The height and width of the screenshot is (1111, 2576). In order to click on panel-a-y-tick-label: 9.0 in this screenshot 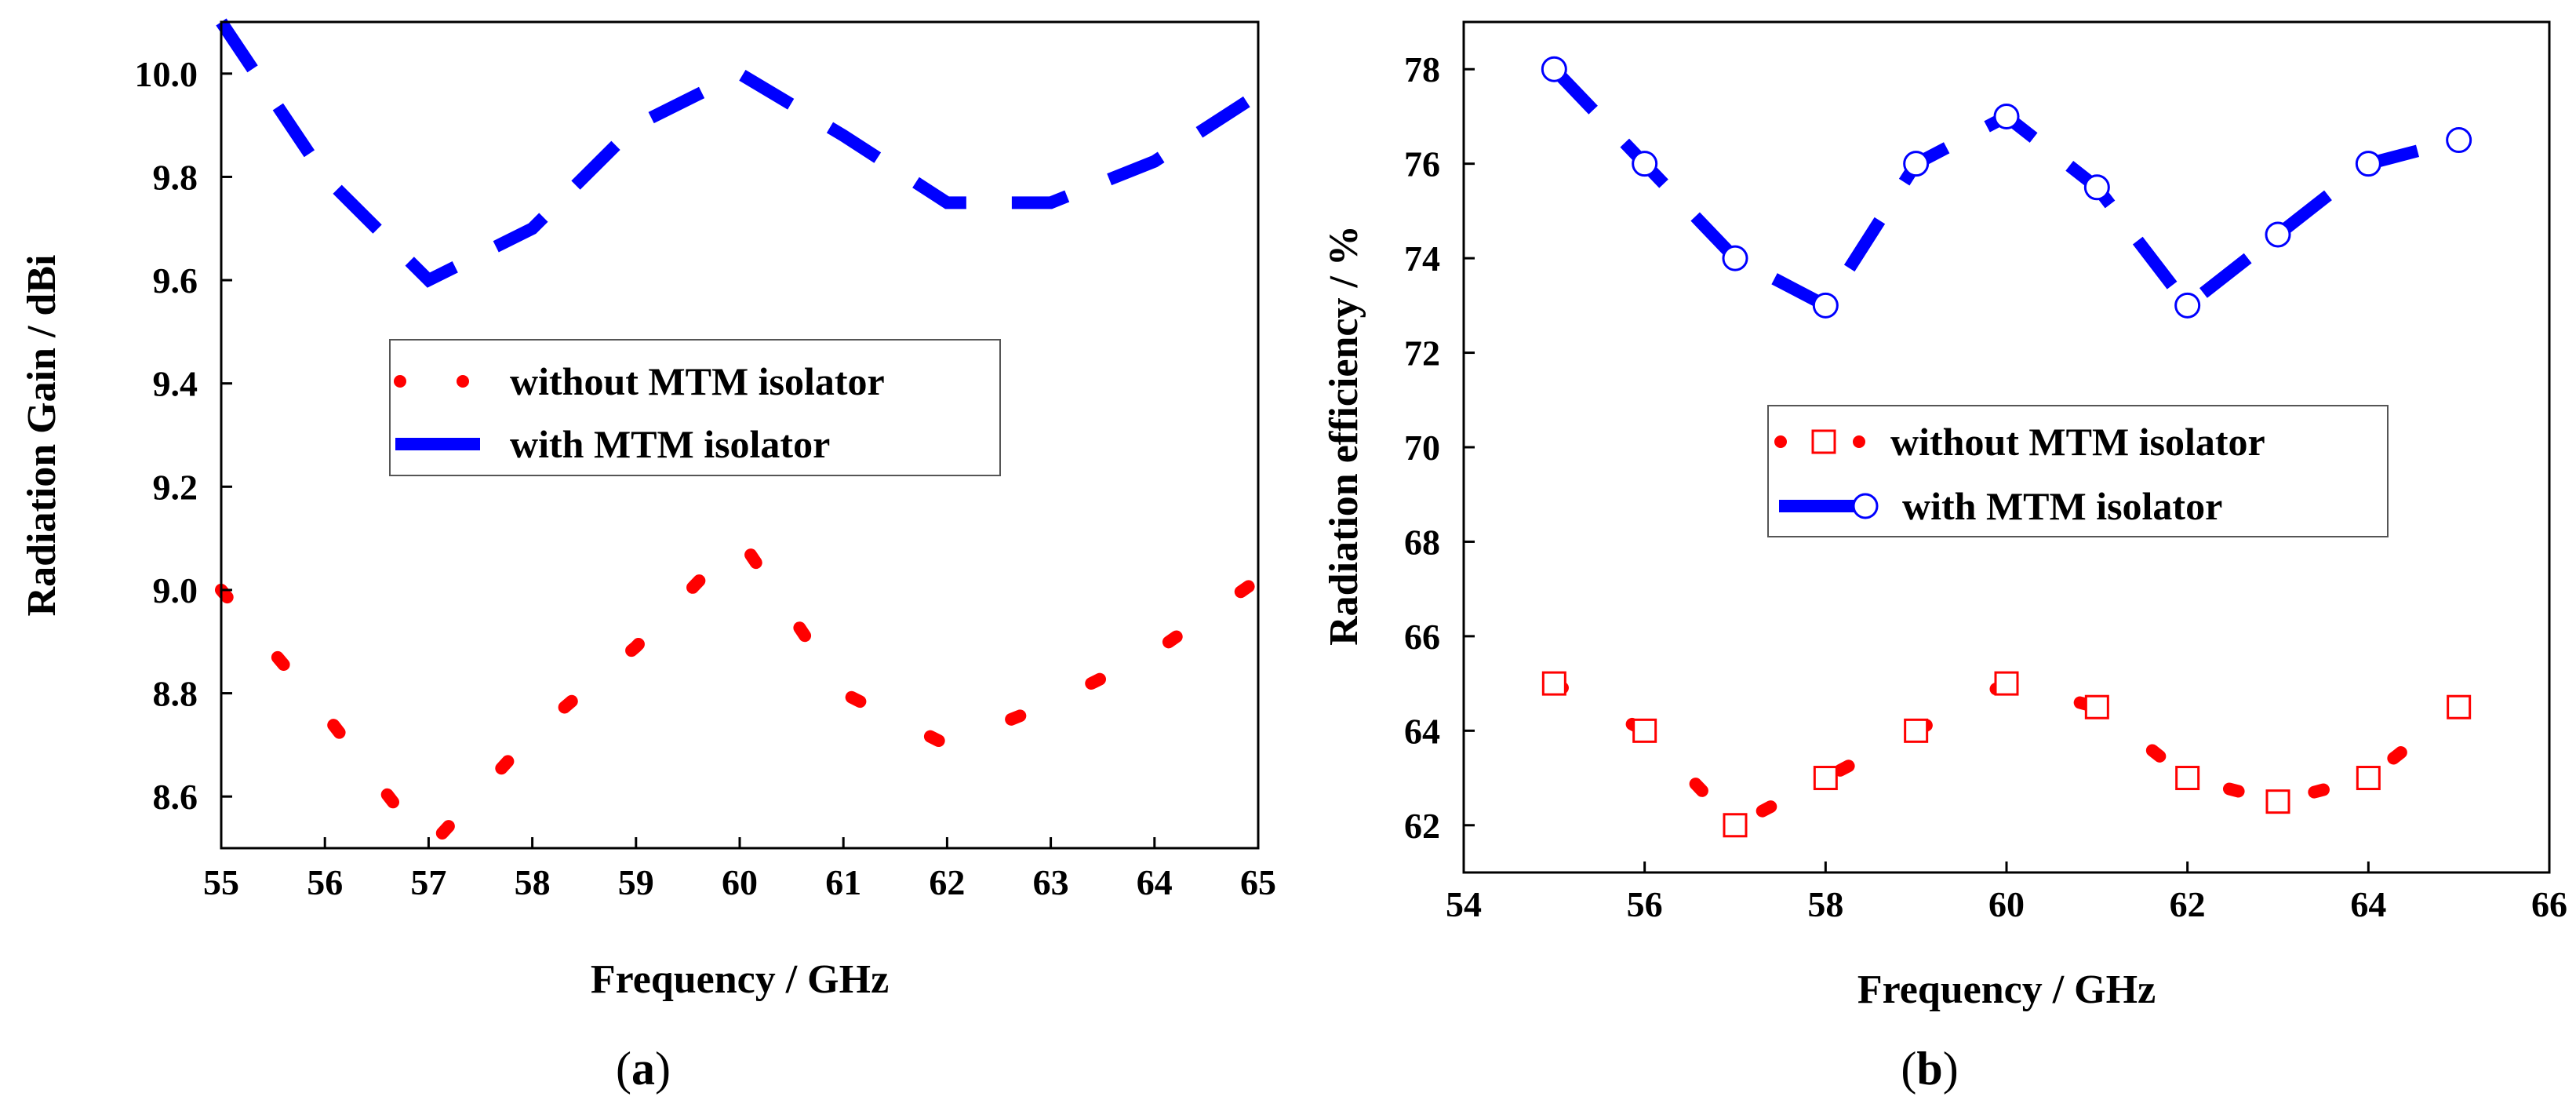, I will do `click(175, 590)`.